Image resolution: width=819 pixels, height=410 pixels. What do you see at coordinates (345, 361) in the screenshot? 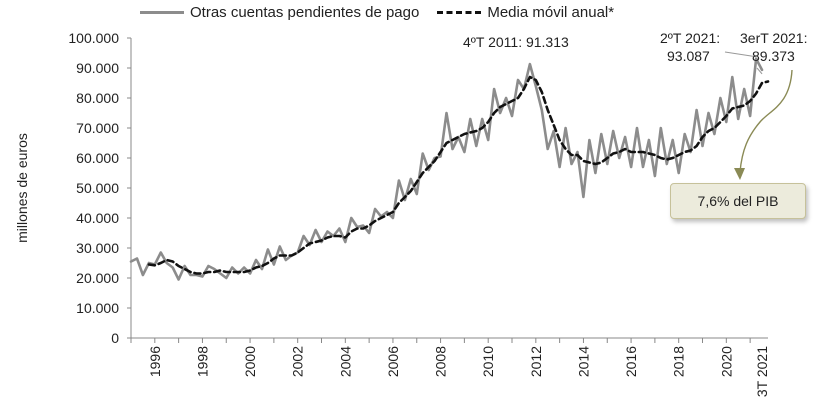
I see `x-tick-label: 2004` at bounding box center [345, 361].